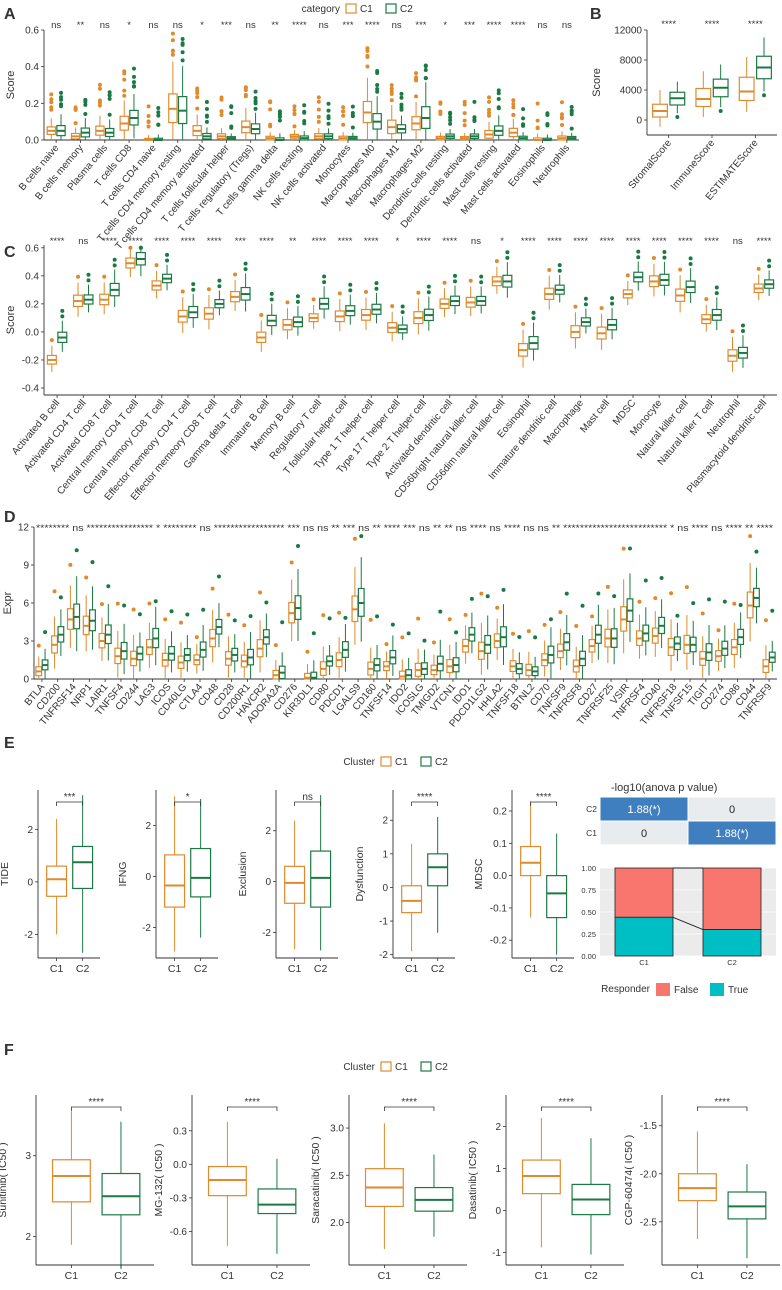  What do you see at coordinates (450, 123) in the screenshot?
I see `A-Dendritic cells resting-C2-outlier` at bounding box center [450, 123].